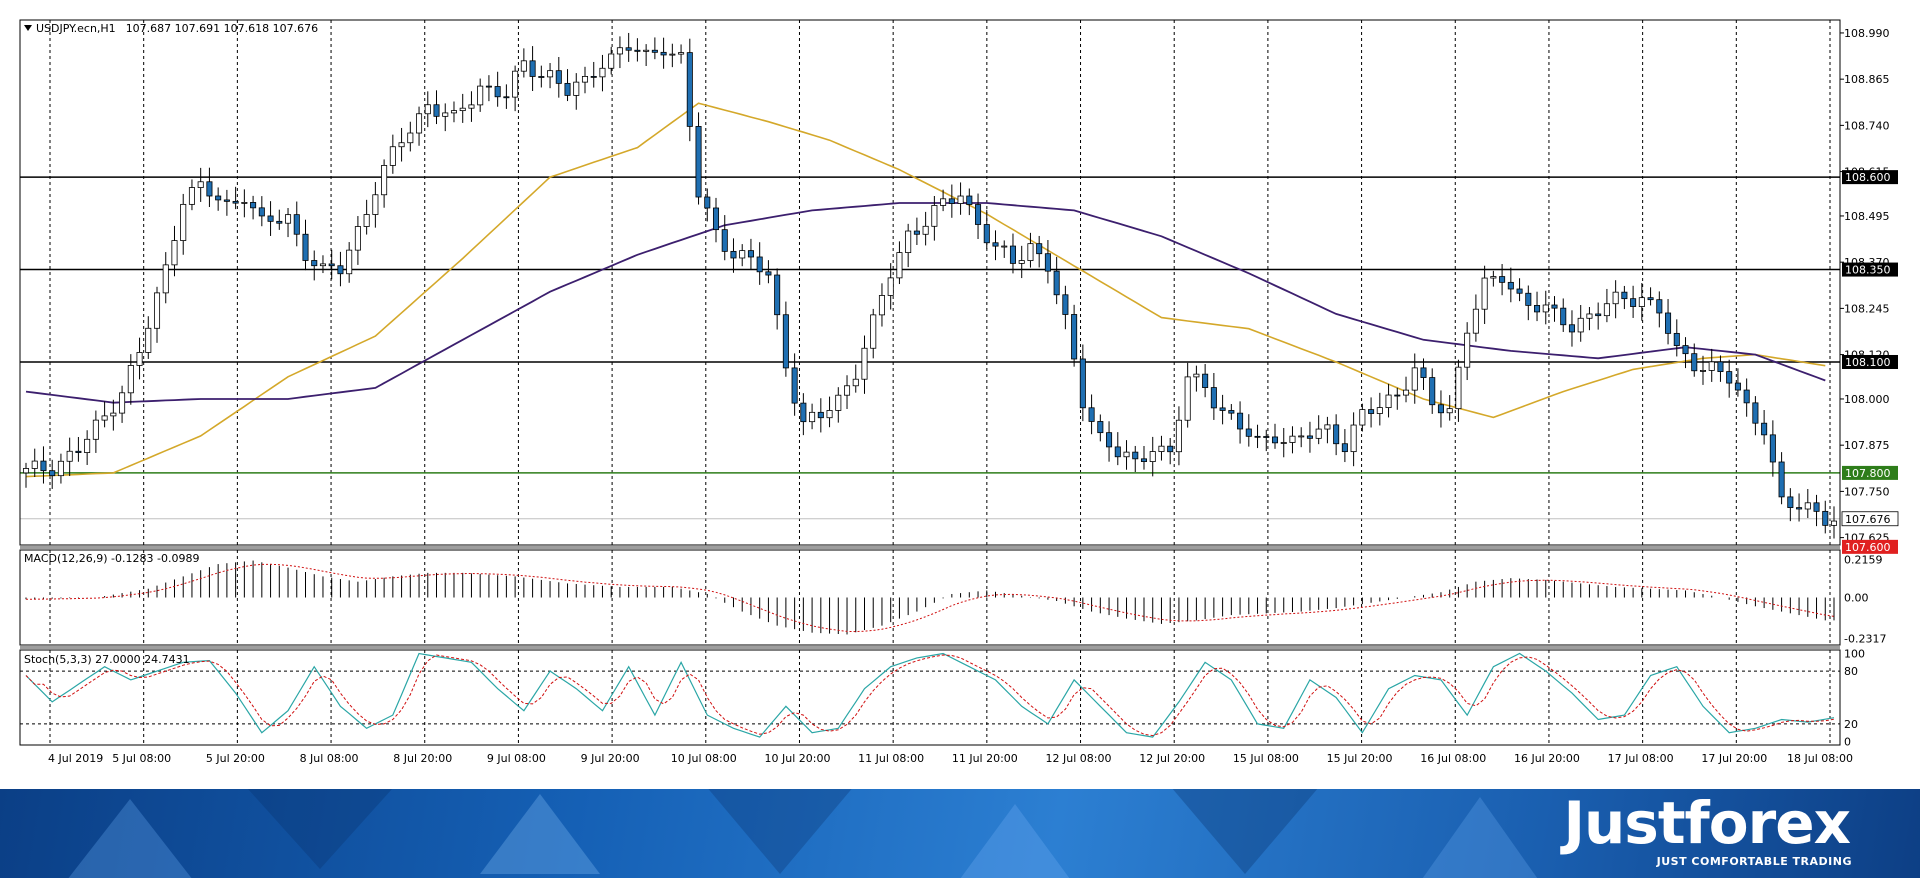  I want to click on symbol-label: USDJPY.ecn,H1, so click(76, 28).